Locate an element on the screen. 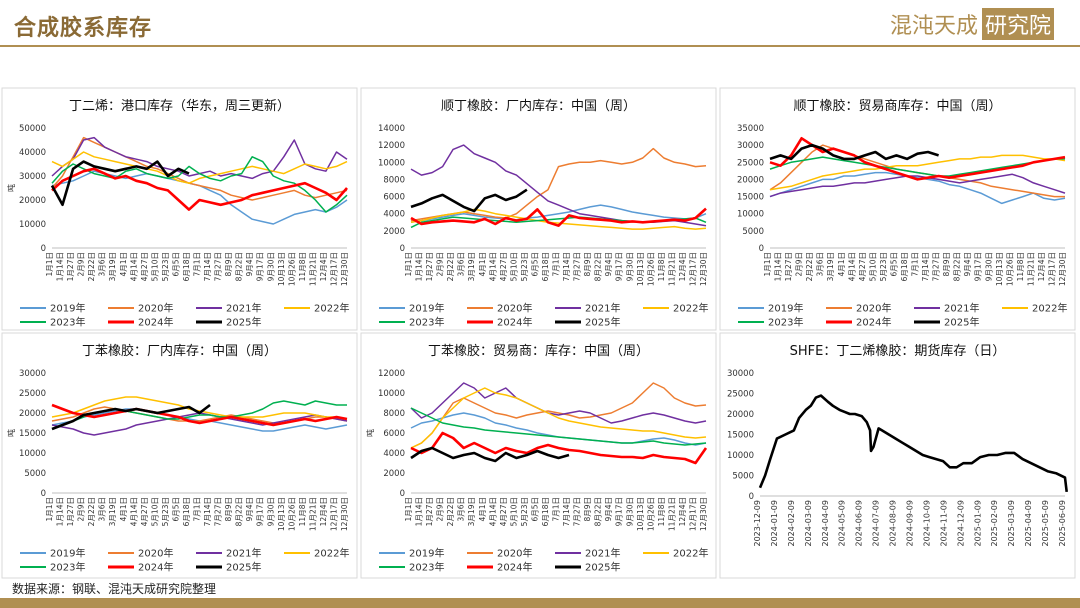  footer-bar is located at coordinates (540, 603).